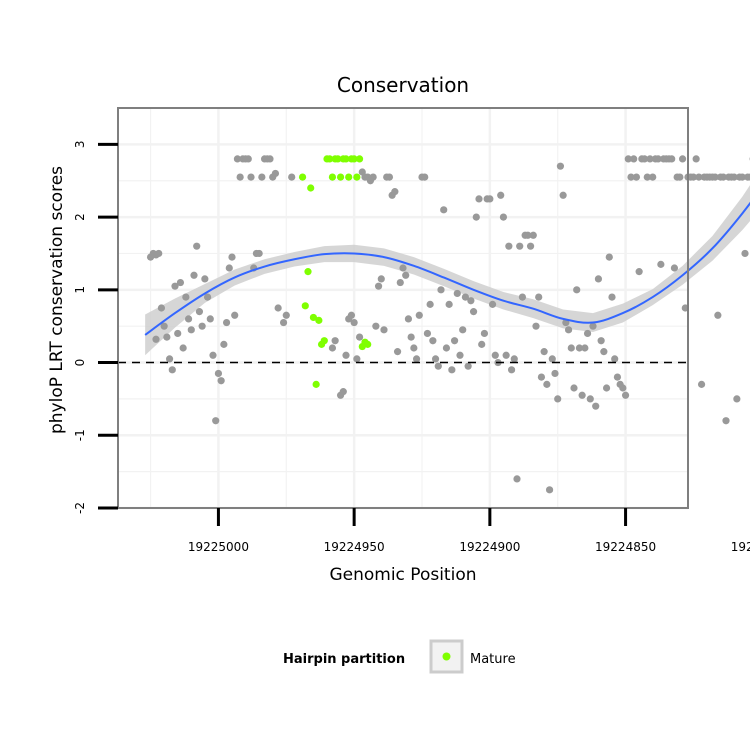 This screenshot has height=750, width=750. I want to click on legend: Hairpin partition Mature, so click(399, 656).